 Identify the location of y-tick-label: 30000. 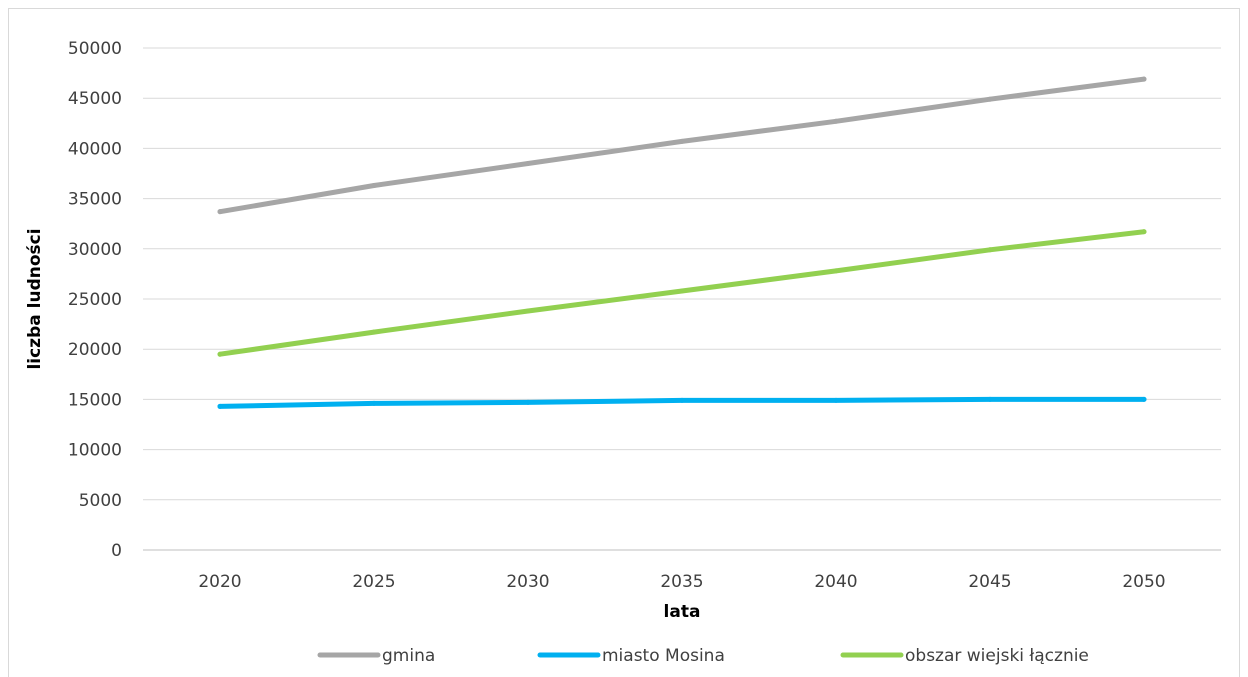
(95, 250).